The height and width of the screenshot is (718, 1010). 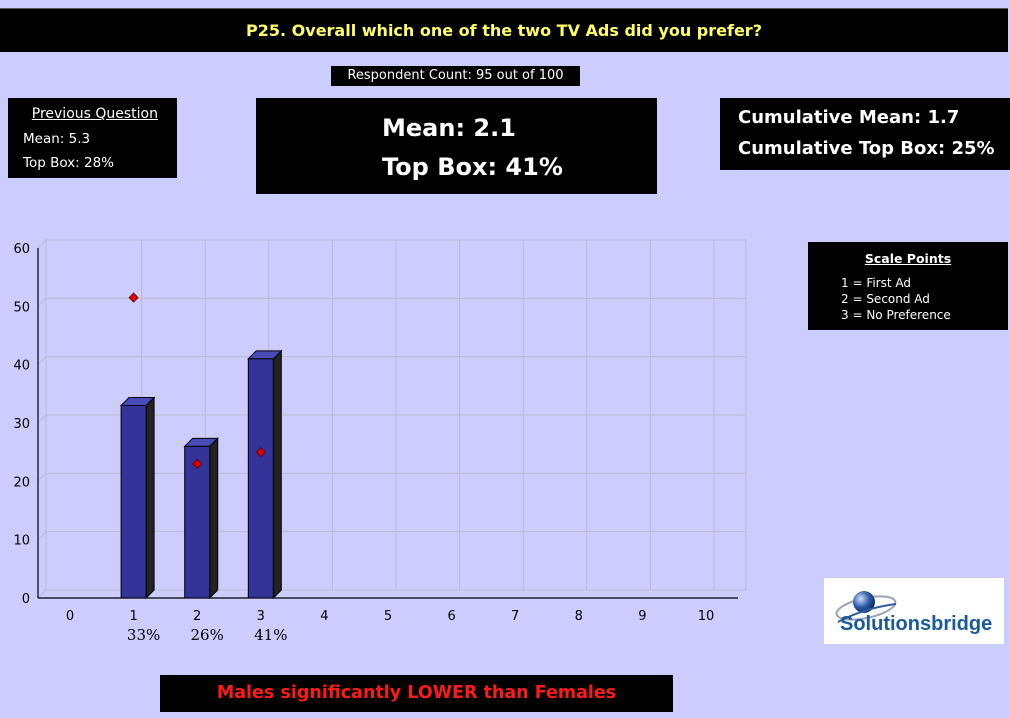 What do you see at coordinates (143, 635) in the screenshot?
I see `bar-percent-label: 33%` at bounding box center [143, 635].